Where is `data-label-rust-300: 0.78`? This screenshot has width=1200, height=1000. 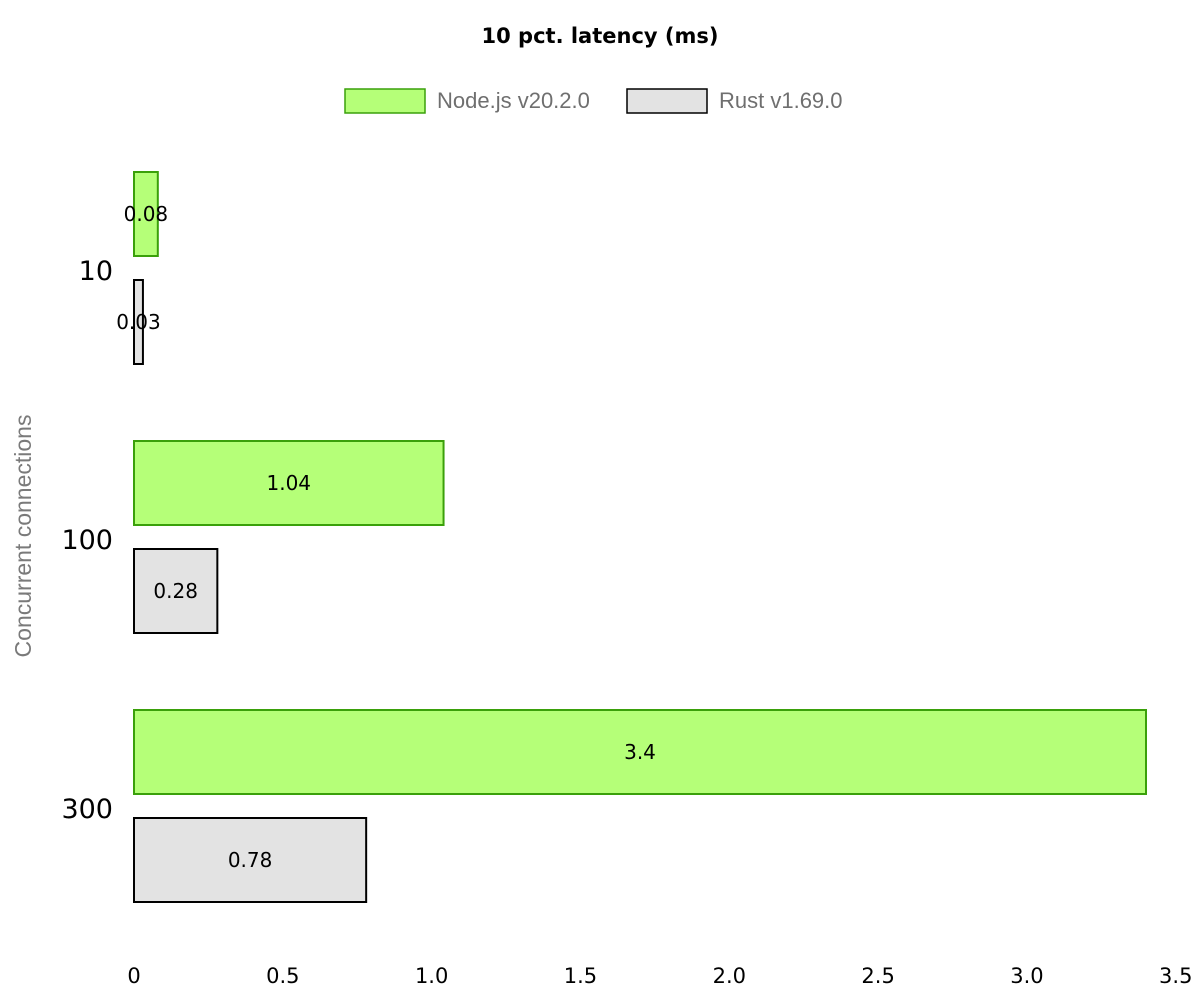
data-label-rust-300: 0.78 is located at coordinates (250, 860).